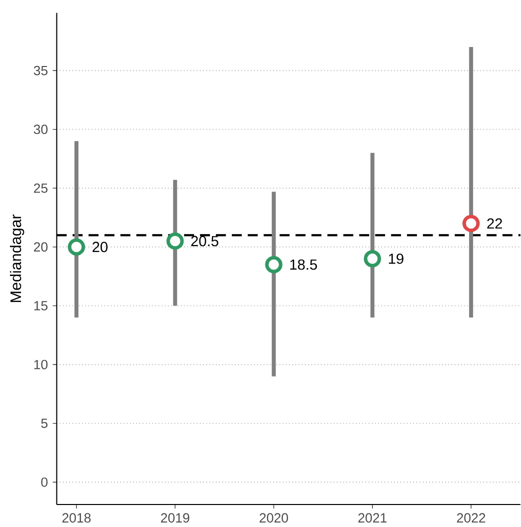  I want to click on y-tick-label: 10, so click(41, 365).